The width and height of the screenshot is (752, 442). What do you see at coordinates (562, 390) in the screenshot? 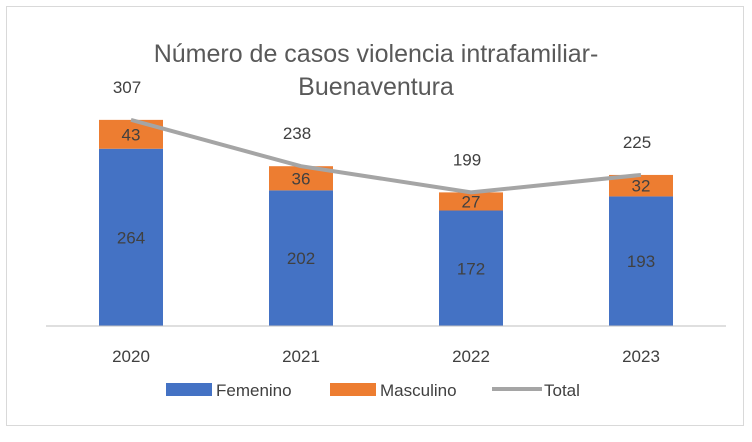
I see `legend-label-total: Total` at bounding box center [562, 390].